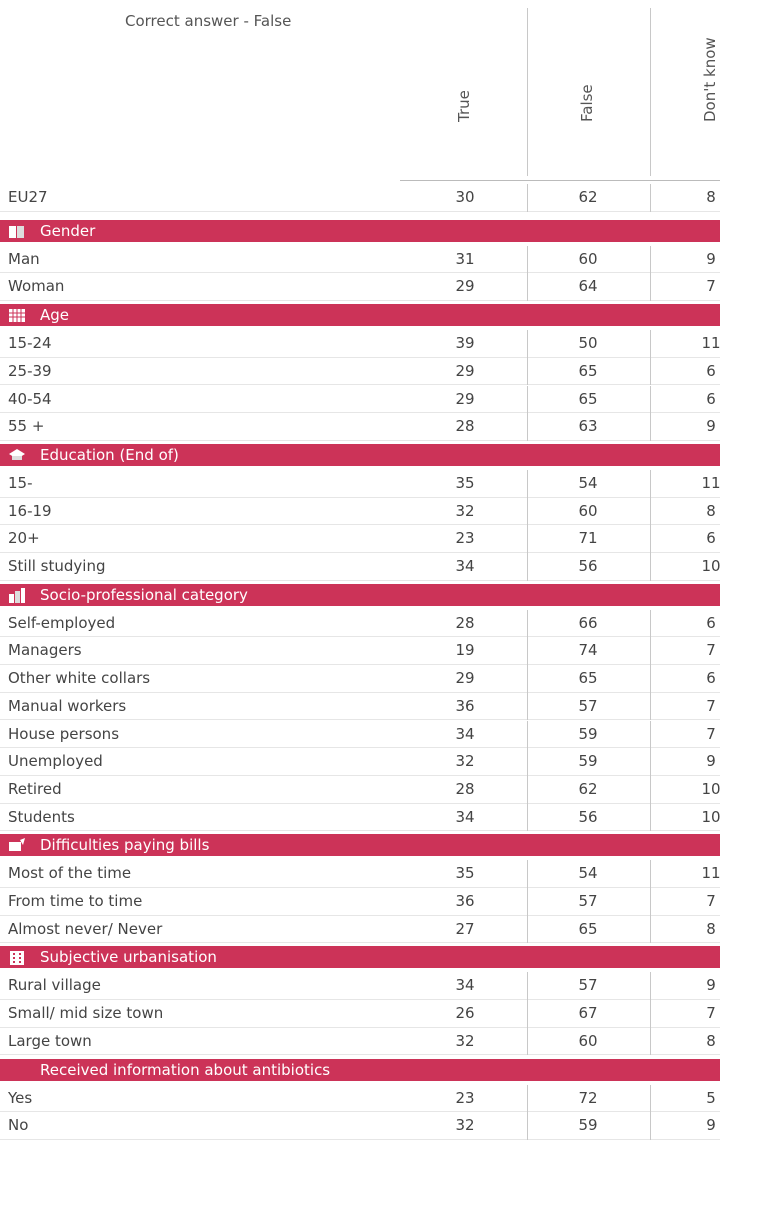 The height and width of the screenshot is (1227, 761). Describe the element at coordinates (85, 928) in the screenshot. I see `row-label: Almost never/ Never` at that location.